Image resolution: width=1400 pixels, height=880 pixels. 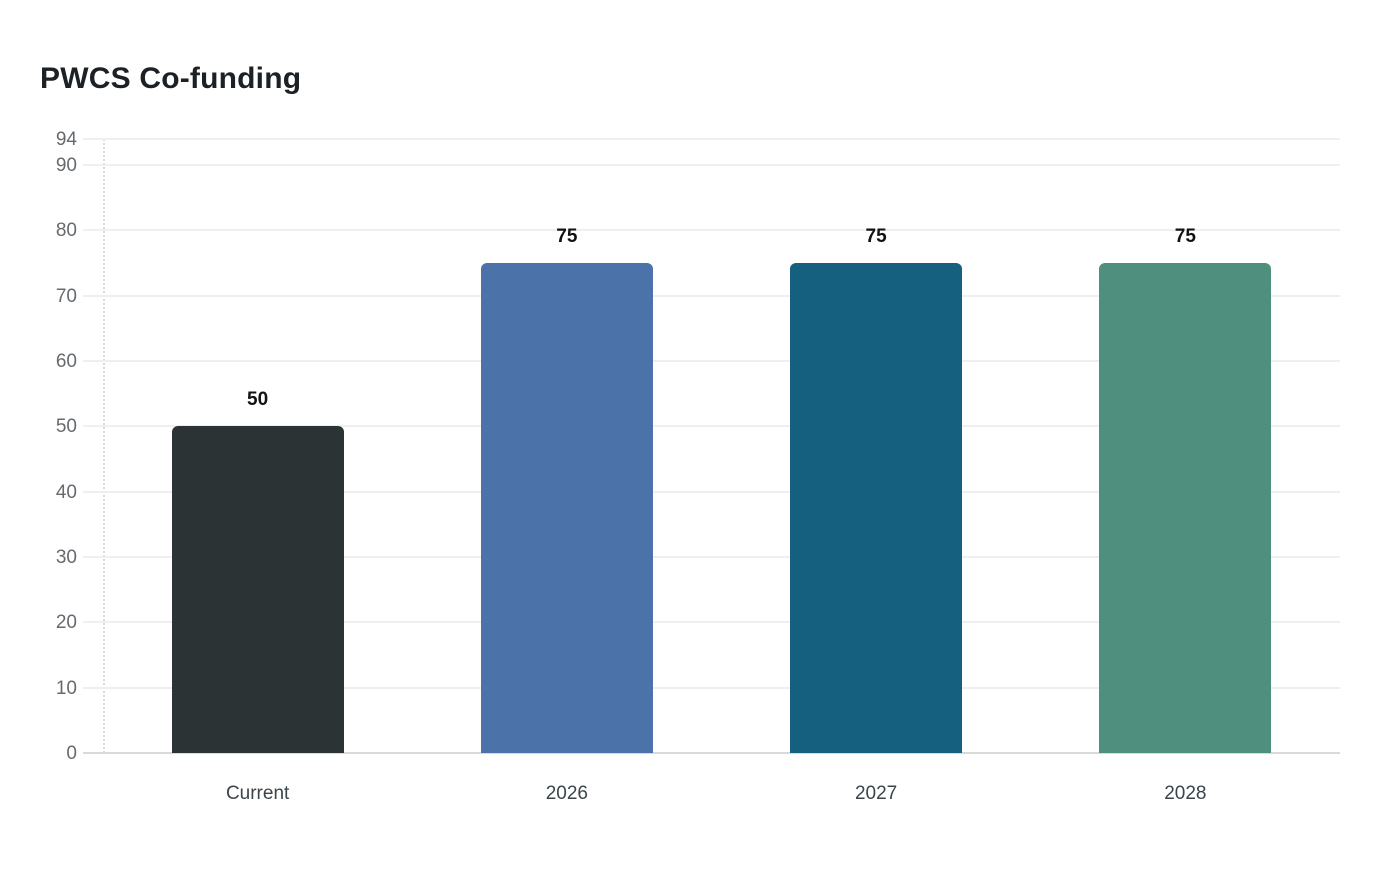 I want to click on bar-2028, so click(x=1185, y=508).